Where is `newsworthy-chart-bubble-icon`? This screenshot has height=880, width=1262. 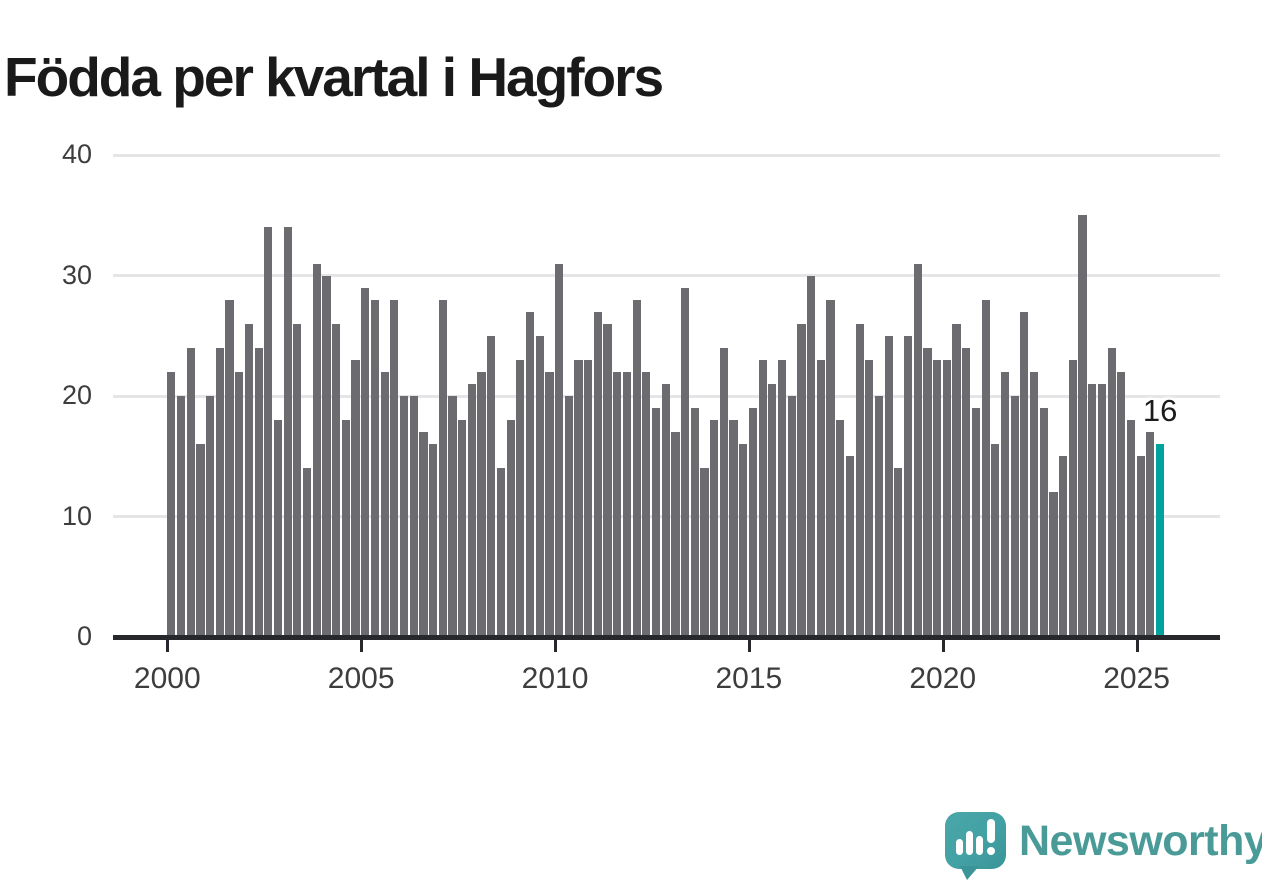
newsworthy-chart-bubble-icon is located at coordinates (975, 840).